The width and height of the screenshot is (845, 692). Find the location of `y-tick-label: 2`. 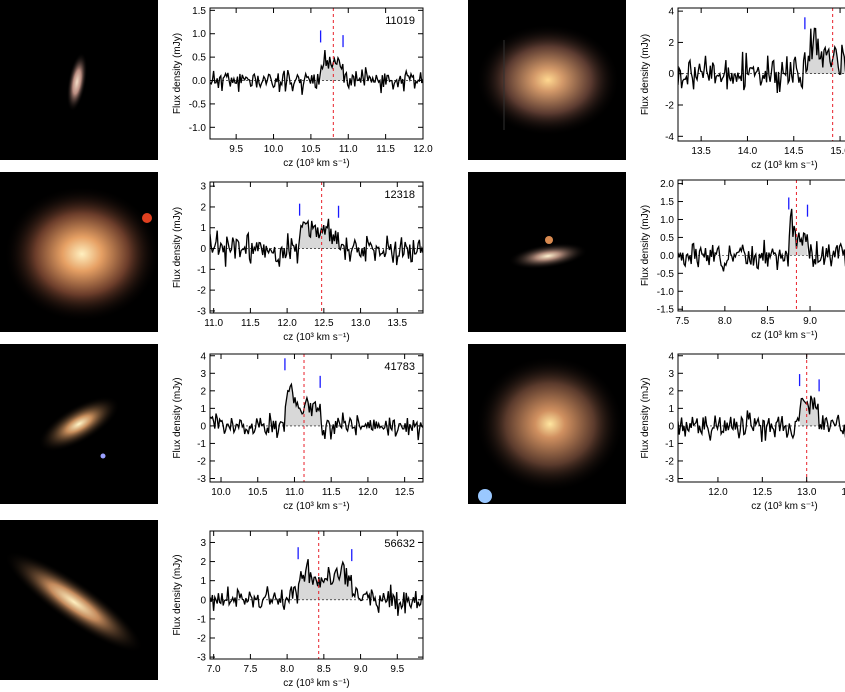

y-tick-label: 2 is located at coordinates (203, 562).